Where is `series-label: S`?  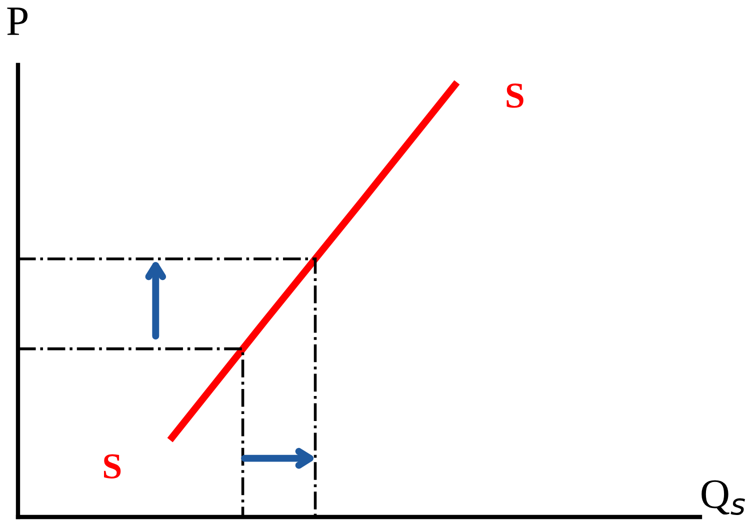 series-label: S is located at coordinates (515, 96).